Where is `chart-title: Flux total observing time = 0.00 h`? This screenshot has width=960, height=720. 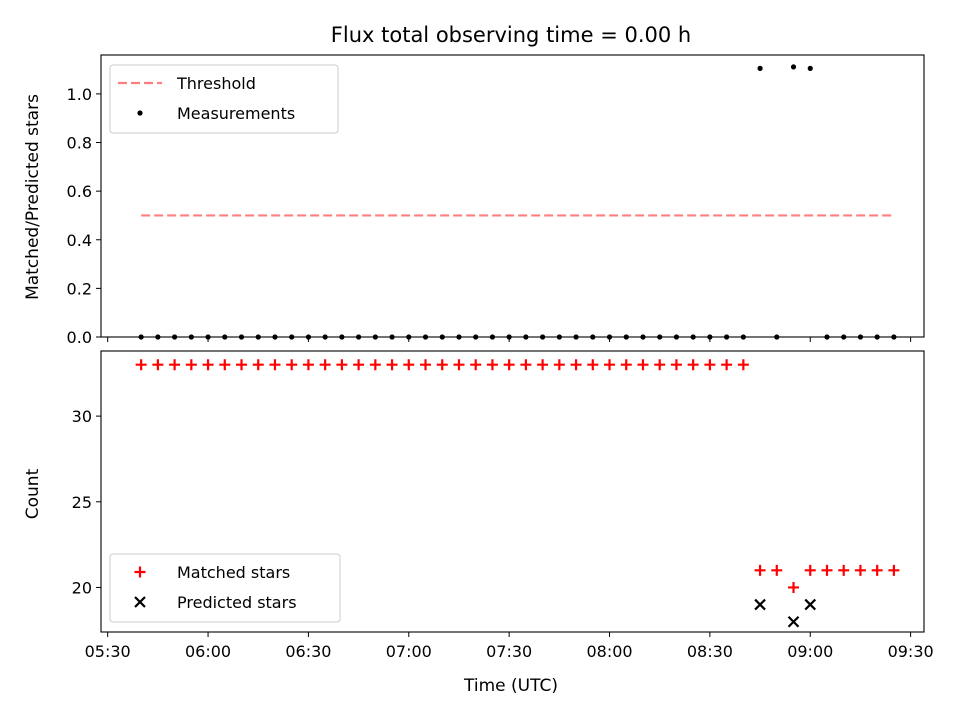 chart-title: Flux total observing time = 0.00 h is located at coordinates (511, 35).